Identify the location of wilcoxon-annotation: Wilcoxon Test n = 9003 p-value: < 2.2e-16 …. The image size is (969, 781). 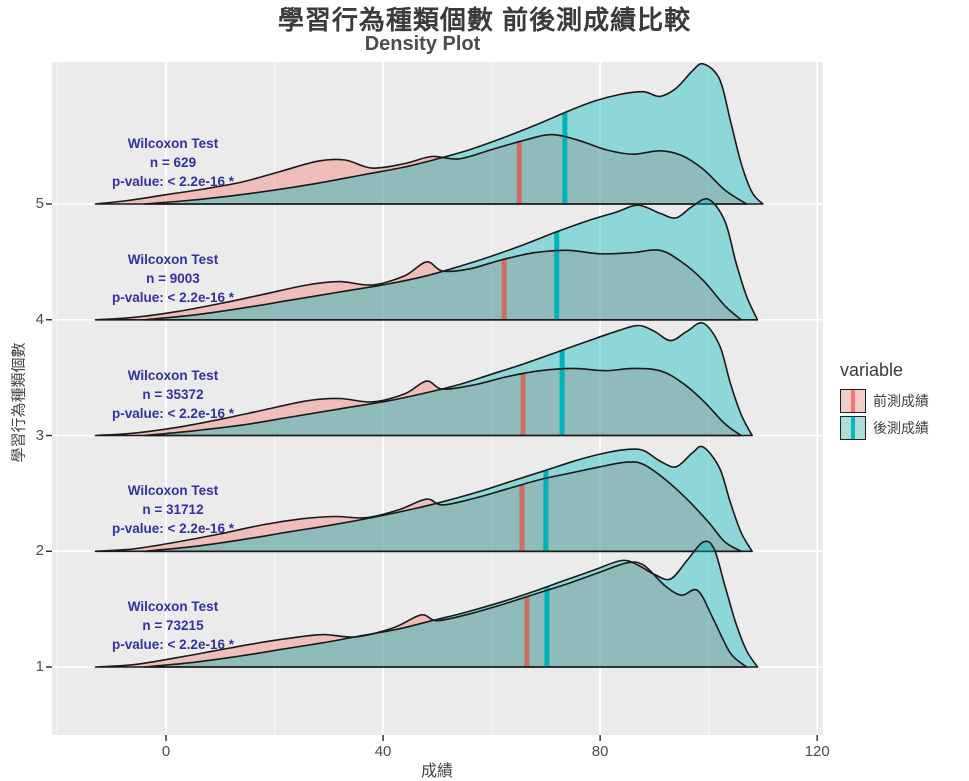
(173, 278).